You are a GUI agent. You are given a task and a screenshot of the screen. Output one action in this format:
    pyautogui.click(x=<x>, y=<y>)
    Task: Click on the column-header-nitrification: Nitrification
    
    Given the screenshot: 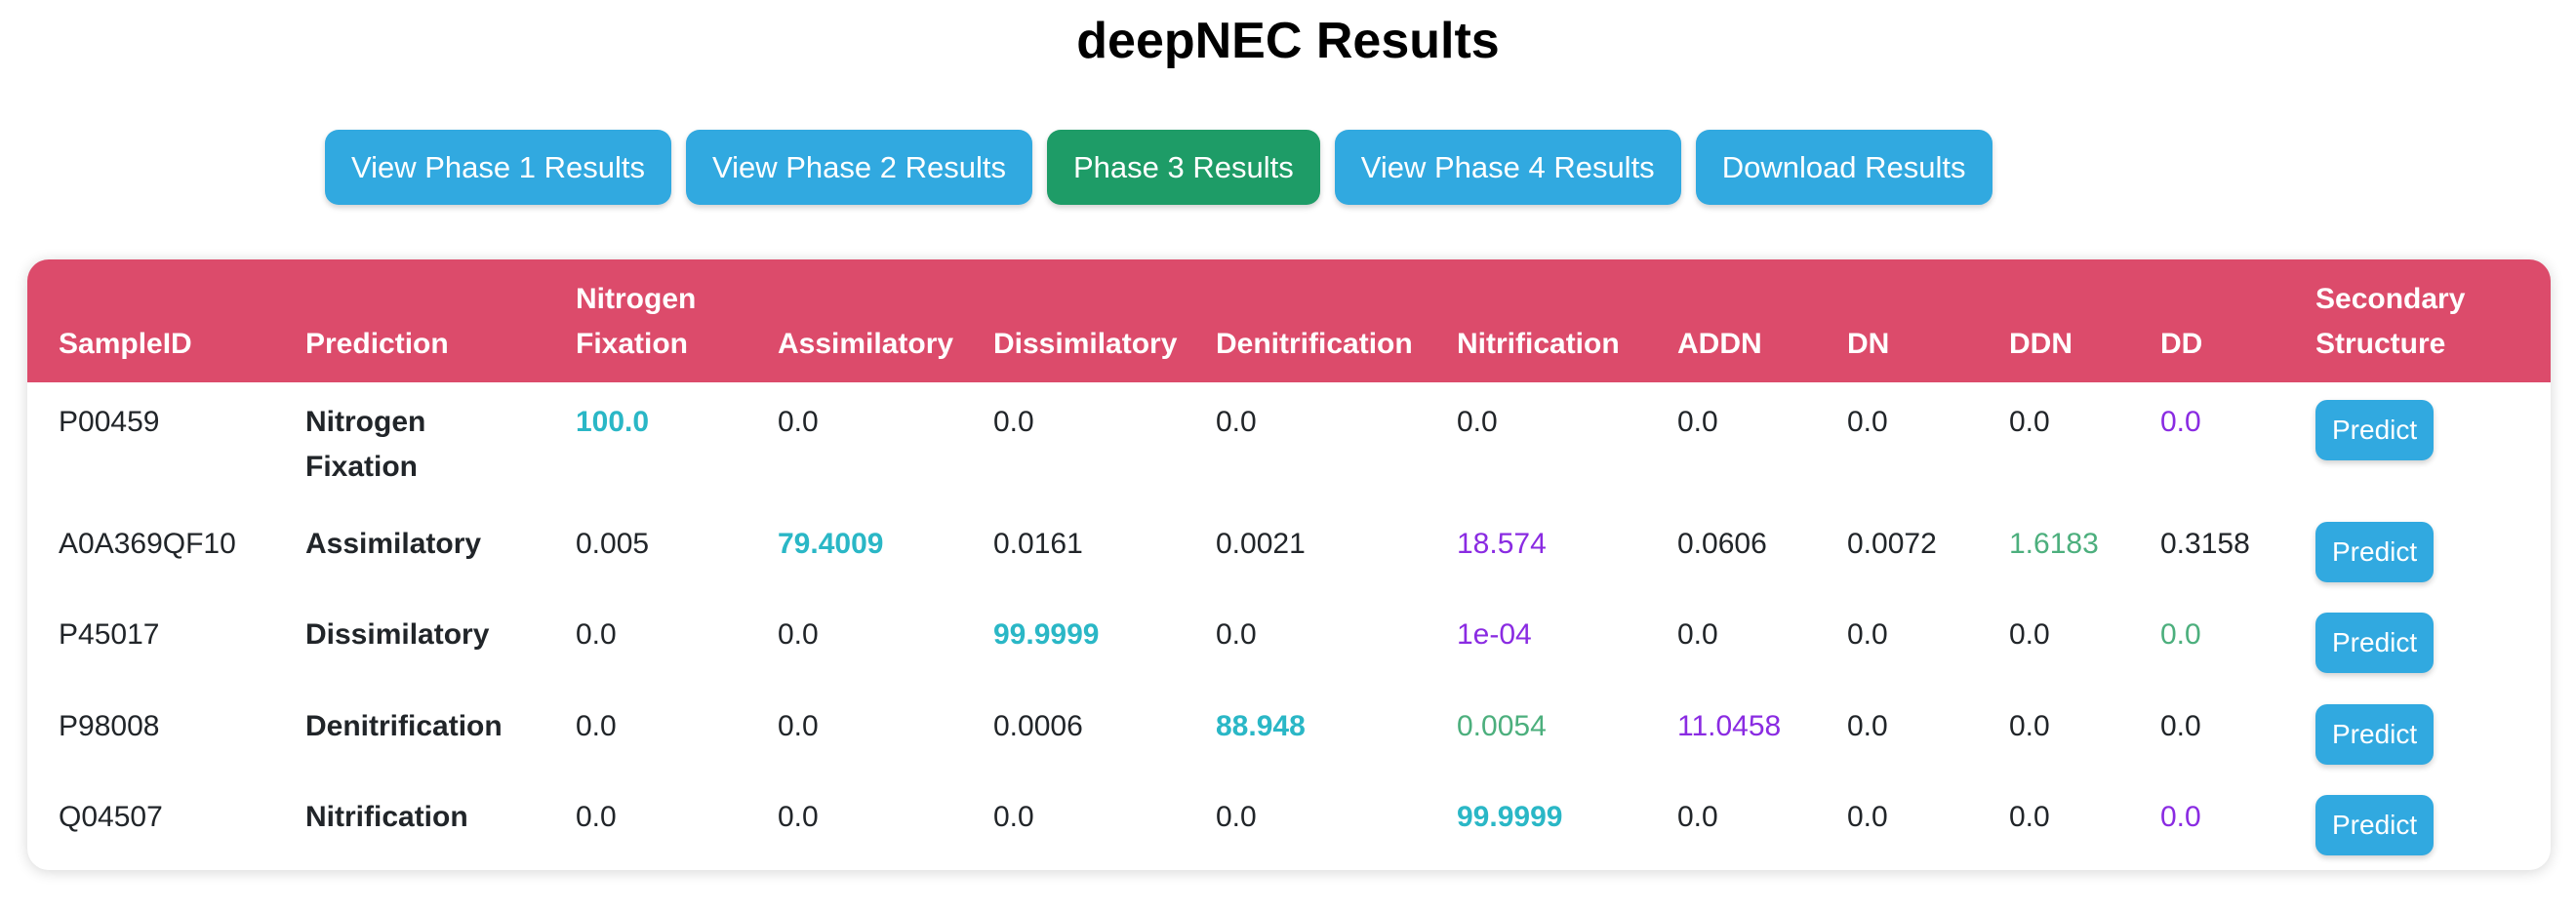 What is the action you would take?
    pyautogui.click(x=1538, y=344)
    